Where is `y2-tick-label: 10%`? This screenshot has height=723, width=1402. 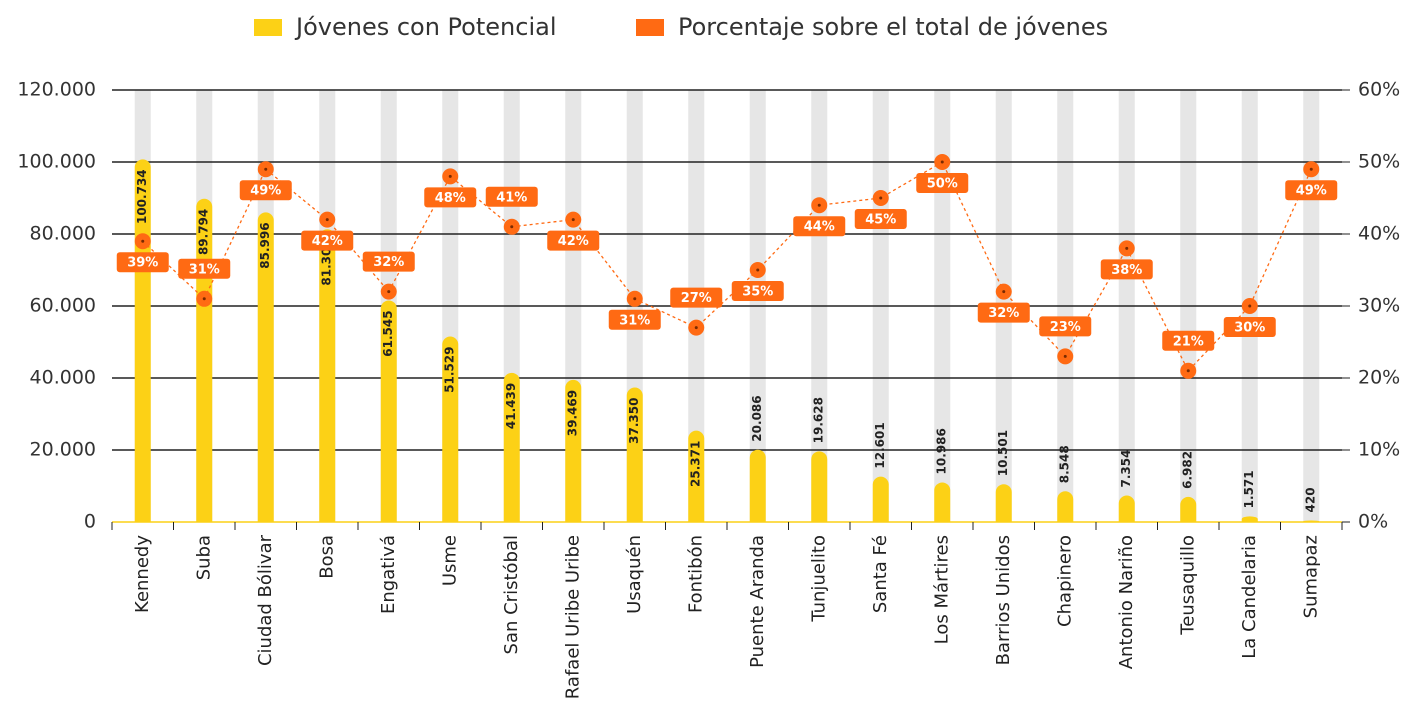
y2-tick-label: 10% is located at coordinates (1379, 450).